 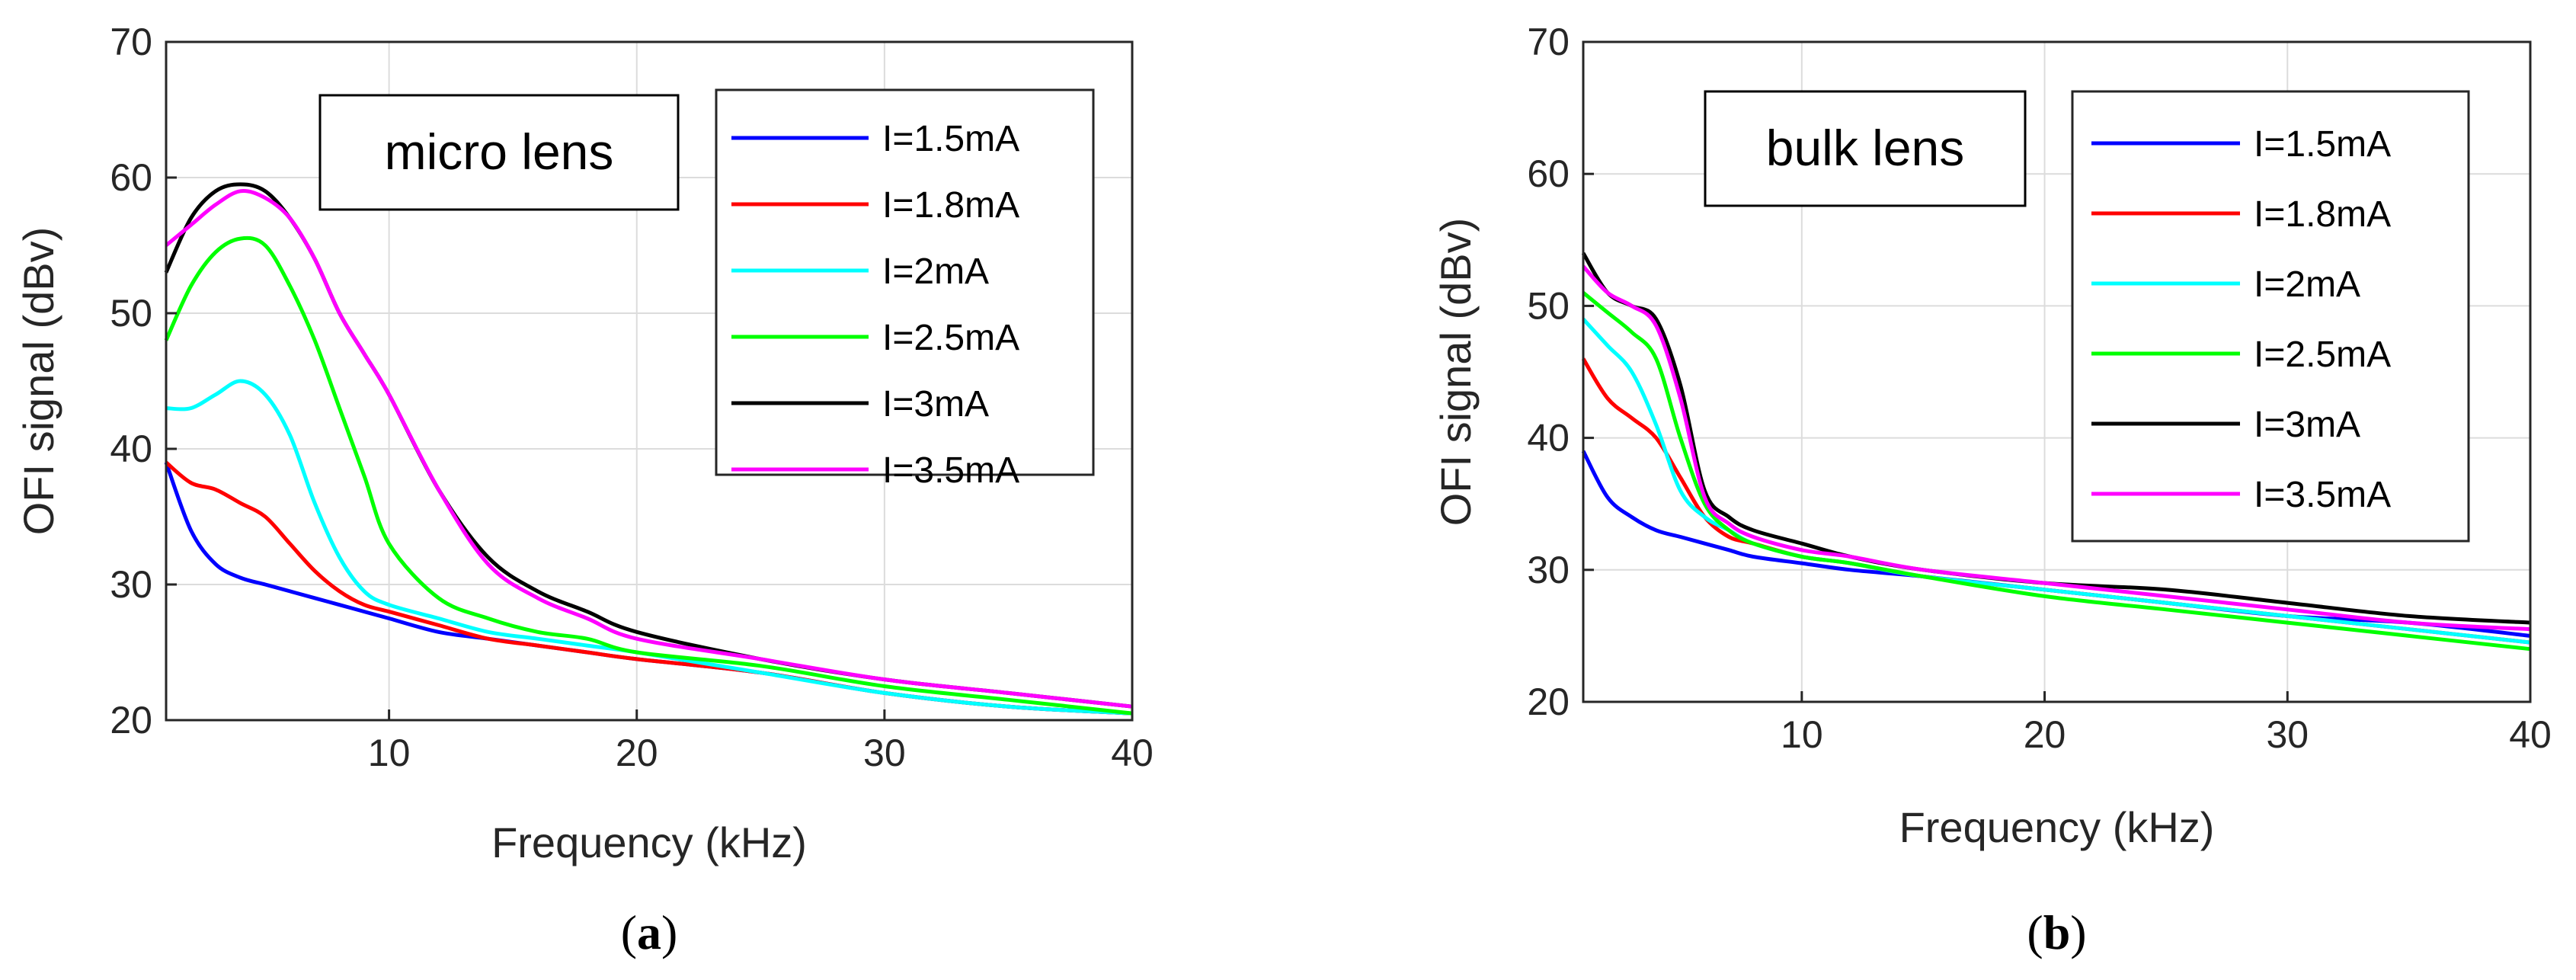 I want to click on panel-label: (a), so click(x=649, y=932).